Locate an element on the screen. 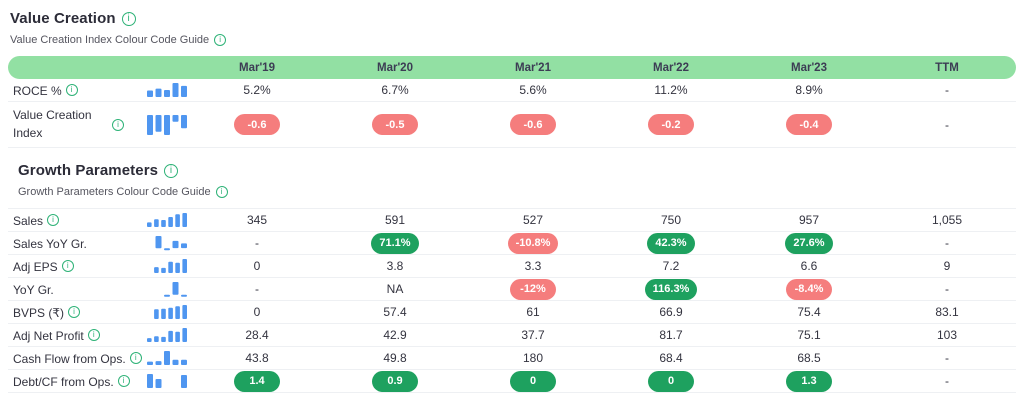 The width and height of the screenshot is (1024, 412). value-pill: 27.6% is located at coordinates (809, 243).